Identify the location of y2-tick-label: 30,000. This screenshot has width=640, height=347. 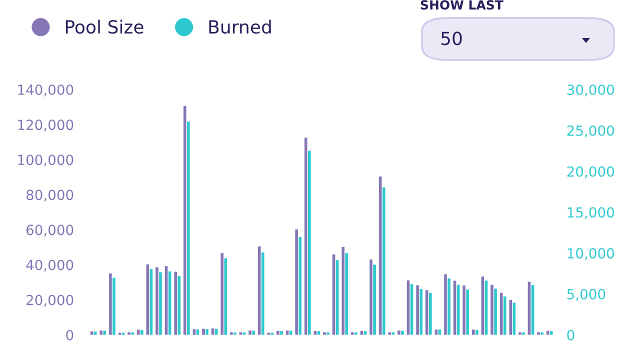
(590, 90).